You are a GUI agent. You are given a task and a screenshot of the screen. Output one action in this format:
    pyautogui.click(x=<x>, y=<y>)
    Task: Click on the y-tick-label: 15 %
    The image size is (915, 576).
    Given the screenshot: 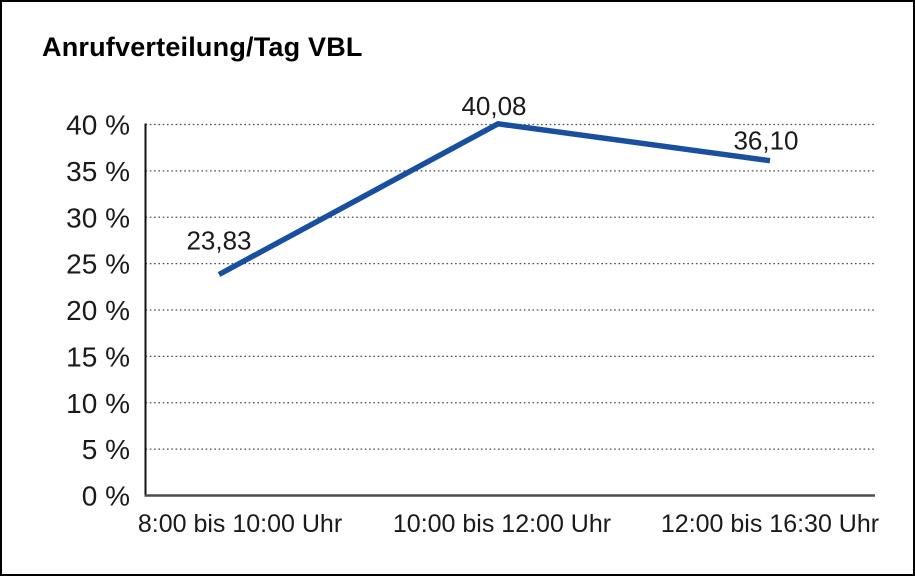 What is the action you would take?
    pyautogui.click(x=98, y=356)
    